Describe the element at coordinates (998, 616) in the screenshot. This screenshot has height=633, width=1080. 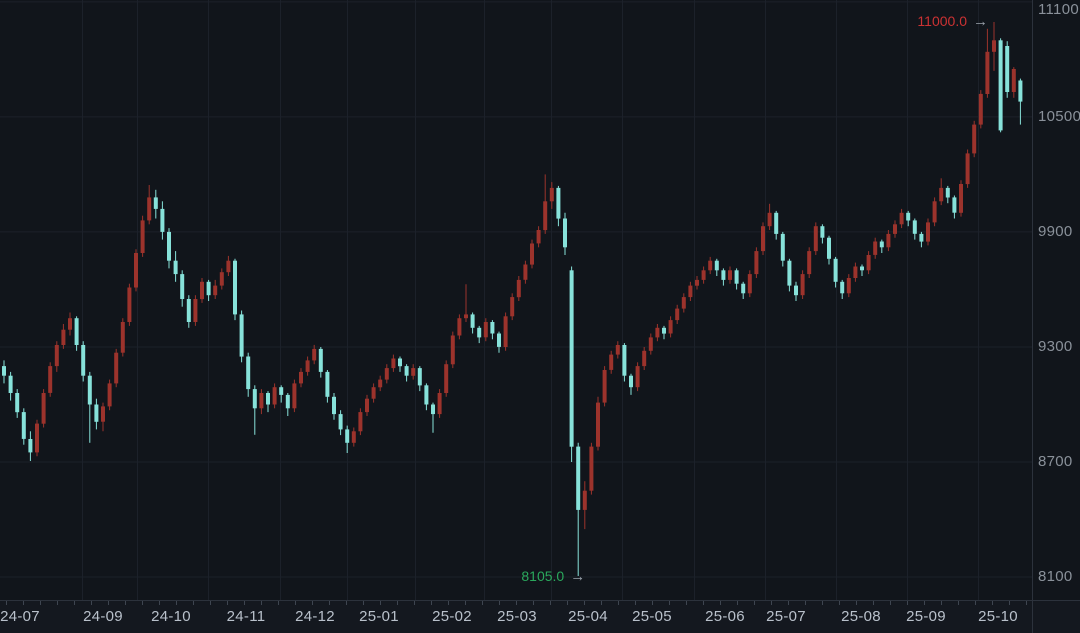
I see `time-tick-label: 25-10` at that location.